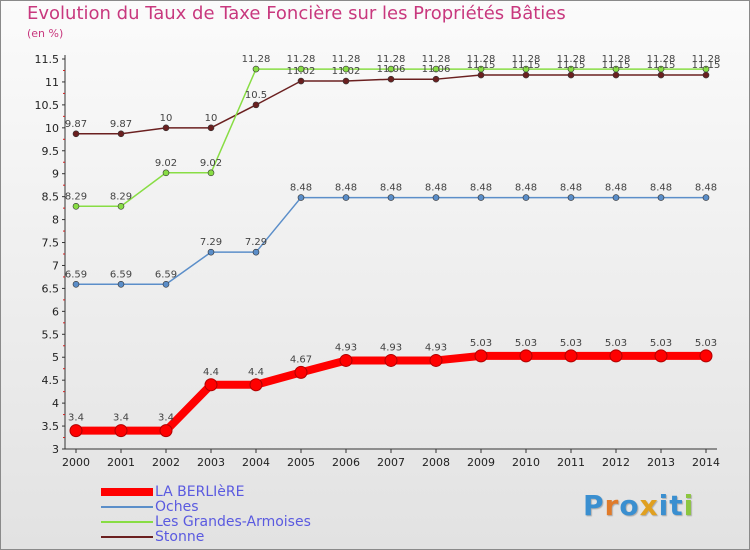 The height and width of the screenshot is (550, 750). What do you see at coordinates (256, 95) in the screenshot?
I see `data-label: 10.5` at bounding box center [256, 95].